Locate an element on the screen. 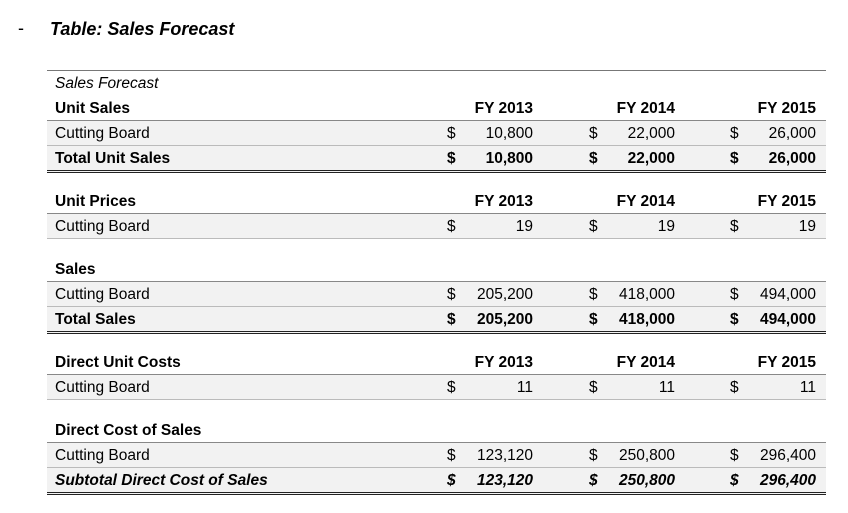  table-row: Cutting Board $11 $11 $11 is located at coordinates (436, 387).